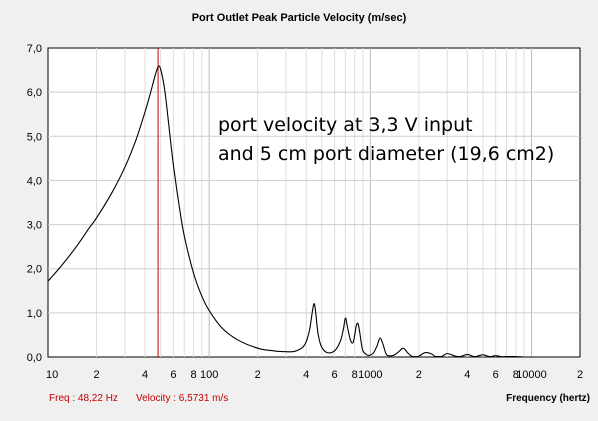 This screenshot has width=598, height=421. I want to click on x-tick-label: 1000, so click(370, 375).